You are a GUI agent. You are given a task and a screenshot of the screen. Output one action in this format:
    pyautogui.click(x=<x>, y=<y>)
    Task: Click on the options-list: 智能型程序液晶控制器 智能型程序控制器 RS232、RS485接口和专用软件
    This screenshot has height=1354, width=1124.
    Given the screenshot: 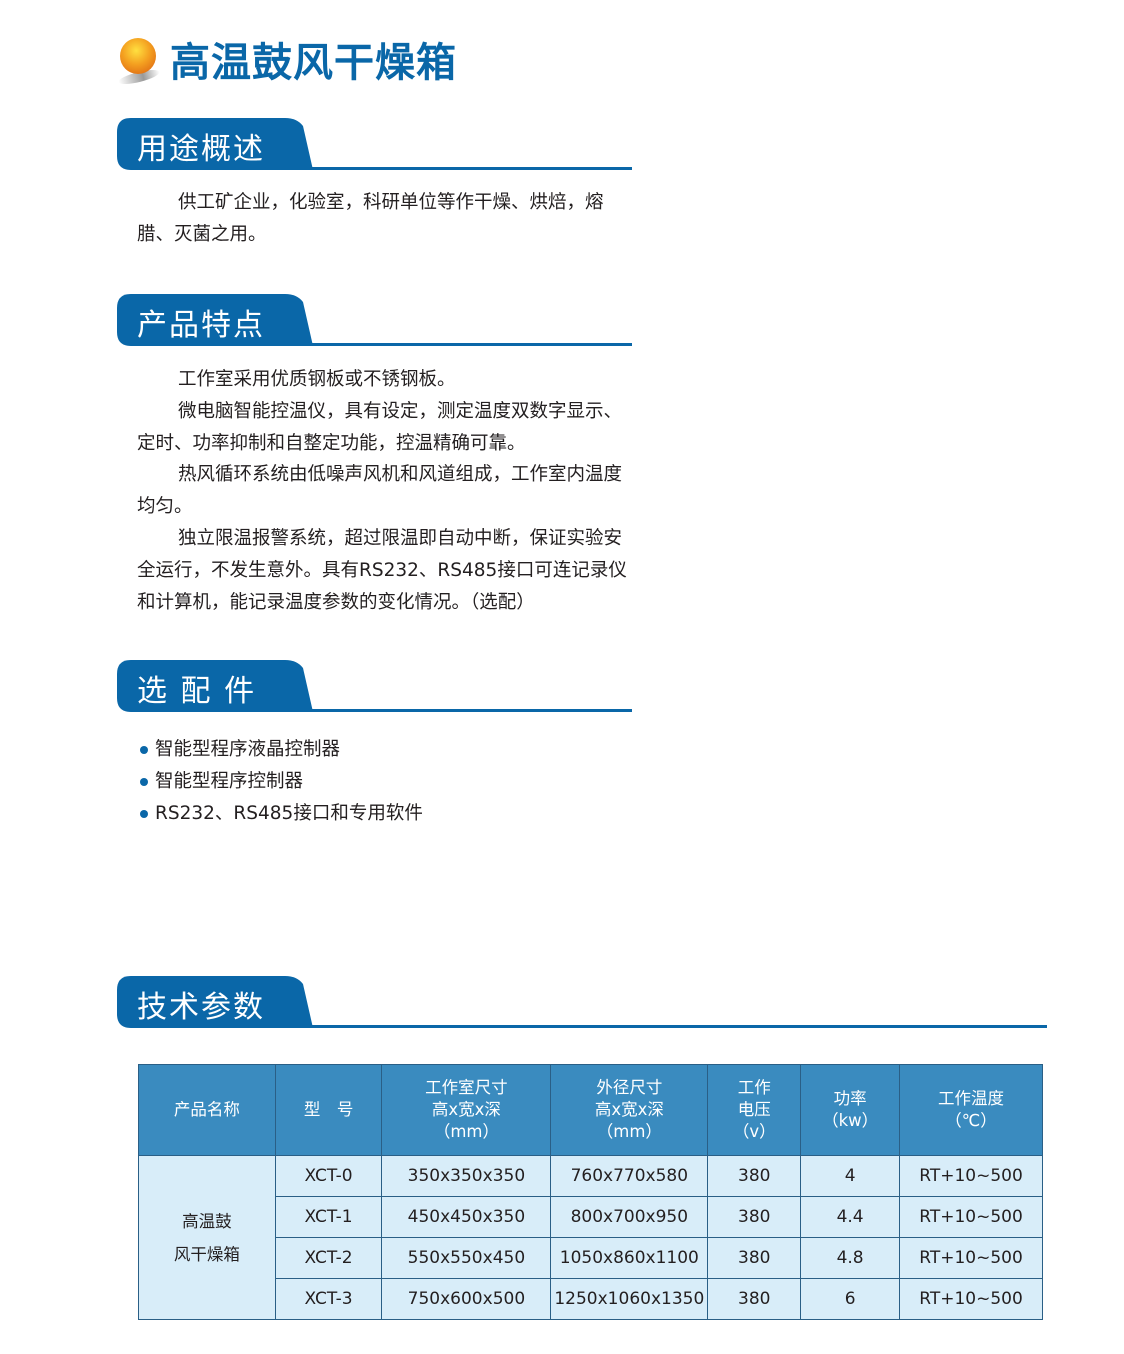 What is the action you would take?
    pyautogui.click(x=280, y=781)
    